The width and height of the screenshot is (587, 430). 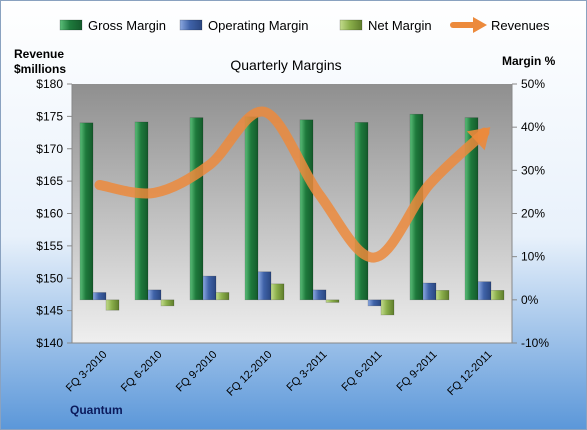 What do you see at coordinates (258, 25) in the screenshot?
I see `operating-margin-legend-label: Operating Margin` at bounding box center [258, 25].